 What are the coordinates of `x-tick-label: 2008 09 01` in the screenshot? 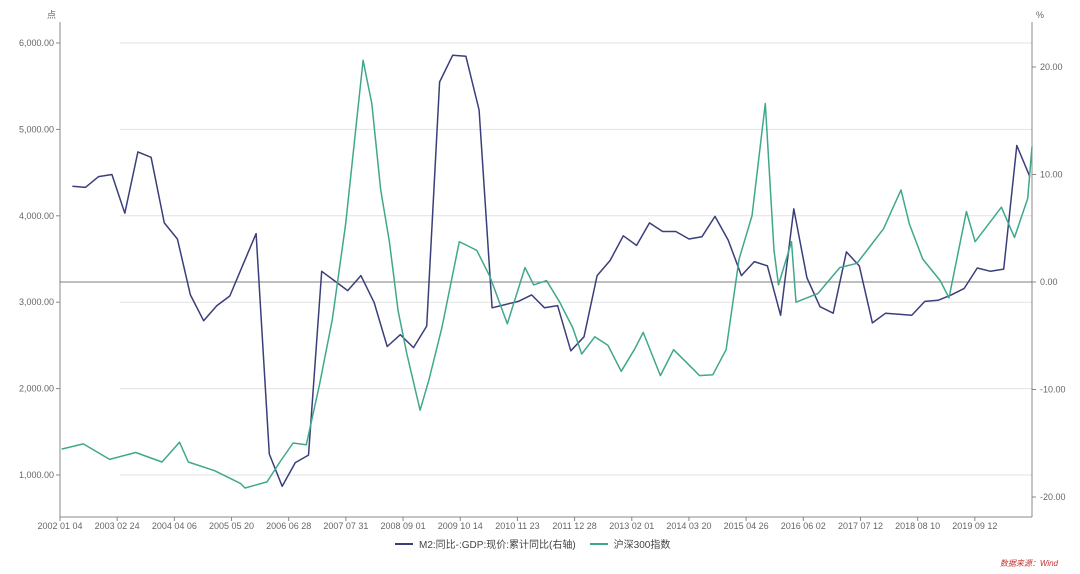 It's located at (403, 526).